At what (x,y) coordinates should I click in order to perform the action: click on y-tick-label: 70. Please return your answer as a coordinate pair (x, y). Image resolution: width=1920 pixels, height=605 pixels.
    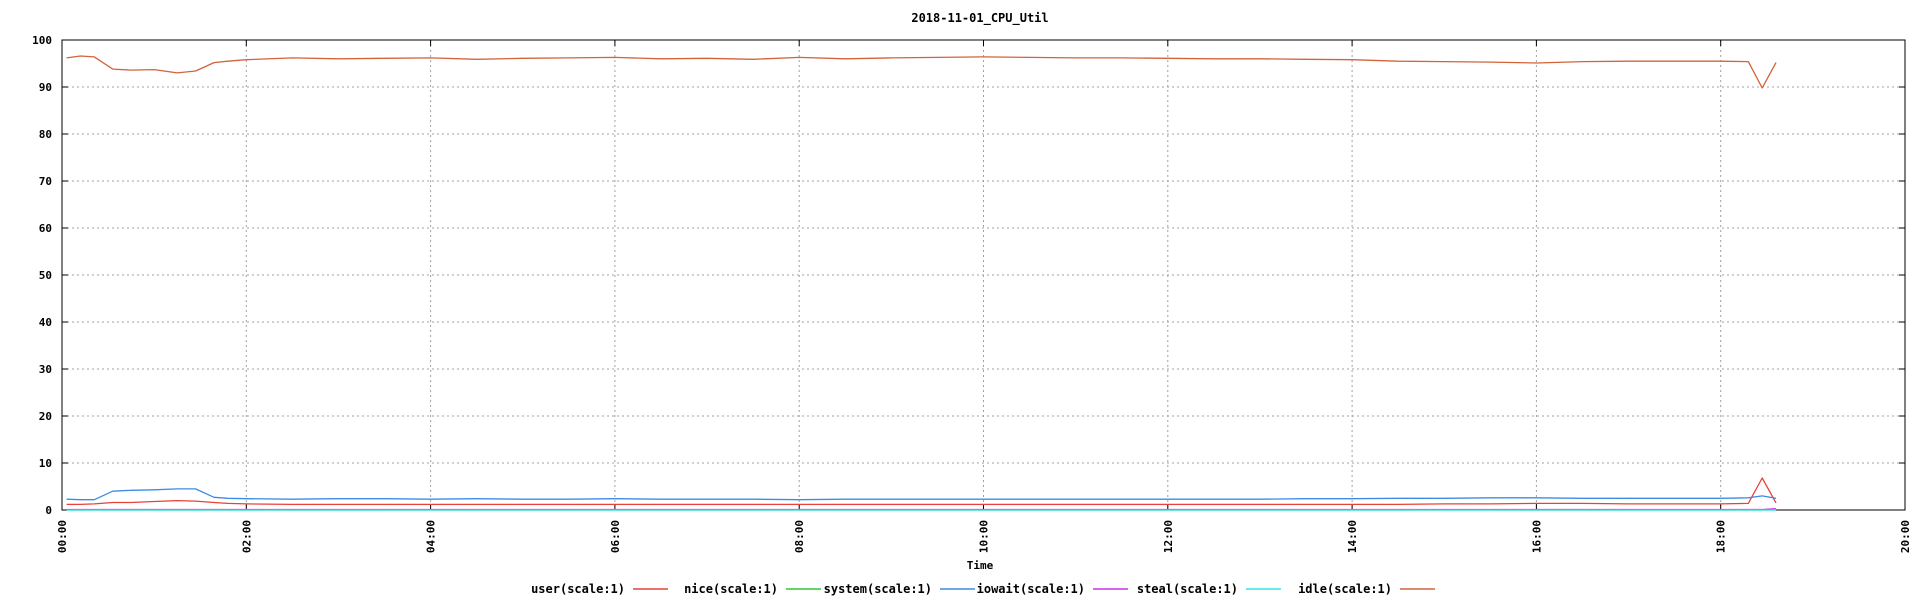
    Looking at the image, I should click on (45, 181).